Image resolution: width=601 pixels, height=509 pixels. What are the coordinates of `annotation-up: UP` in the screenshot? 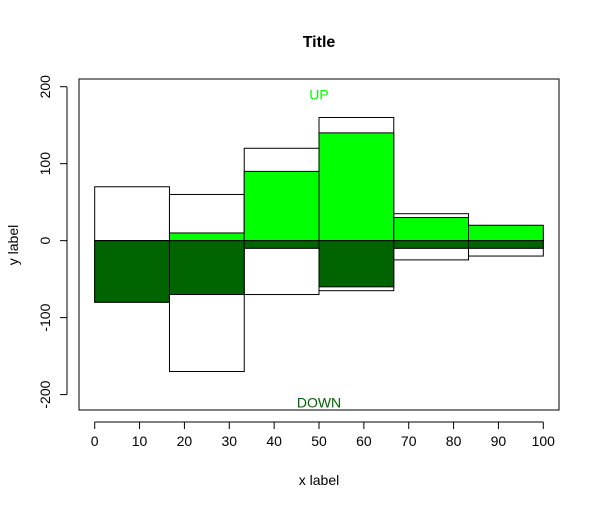 It's located at (318, 94).